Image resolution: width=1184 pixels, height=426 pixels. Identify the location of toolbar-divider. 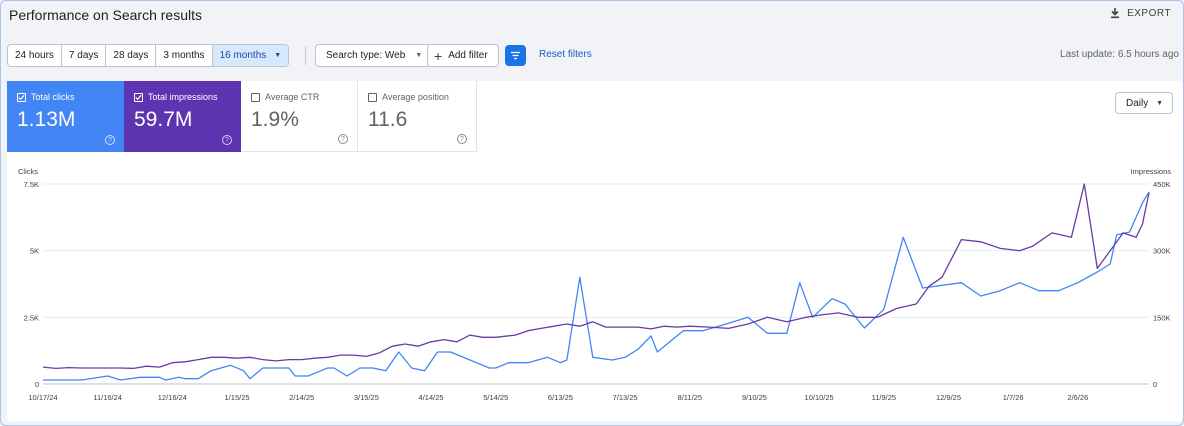
(305, 55).